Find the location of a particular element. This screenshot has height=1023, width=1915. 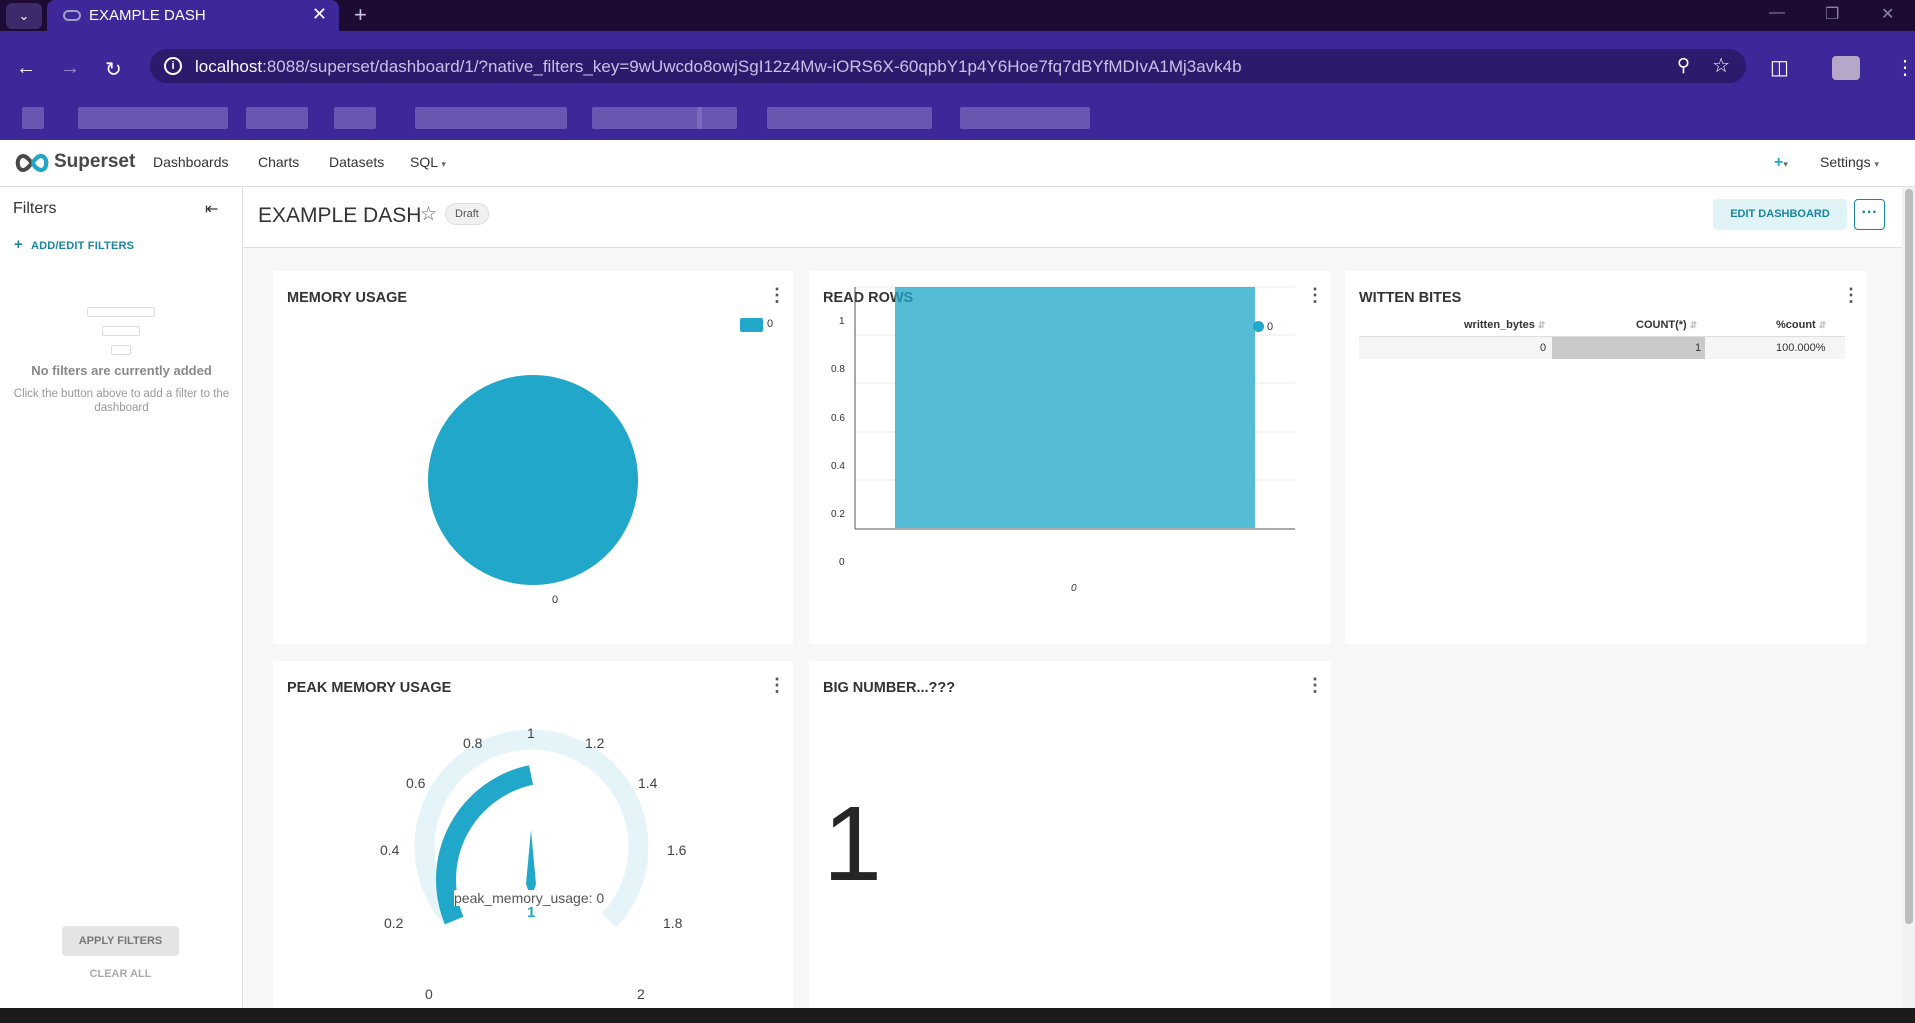

big-number-value: 1 is located at coordinates (852, 844).